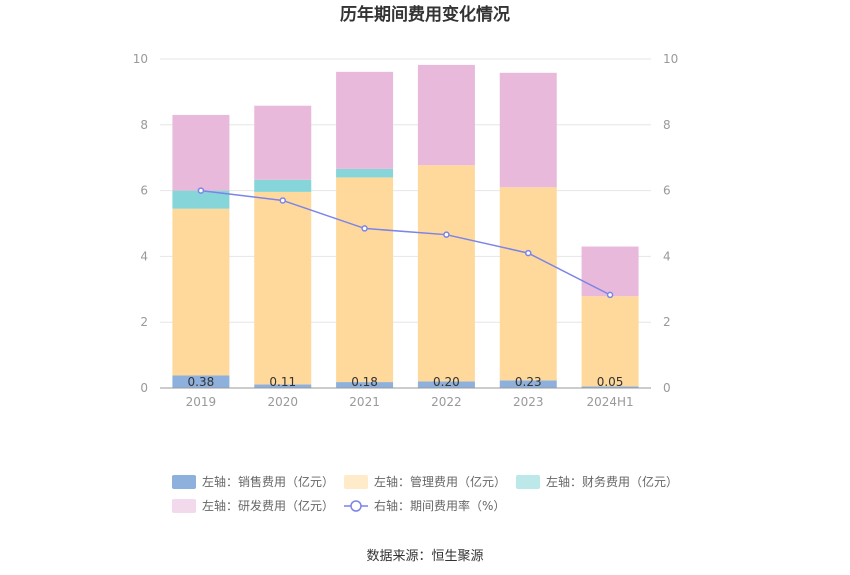 This screenshot has width=850, height=575. Describe the element at coordinates (424, 556) in the screenshot. I see `source-note: 数据来源：恒生聚源` at that location.